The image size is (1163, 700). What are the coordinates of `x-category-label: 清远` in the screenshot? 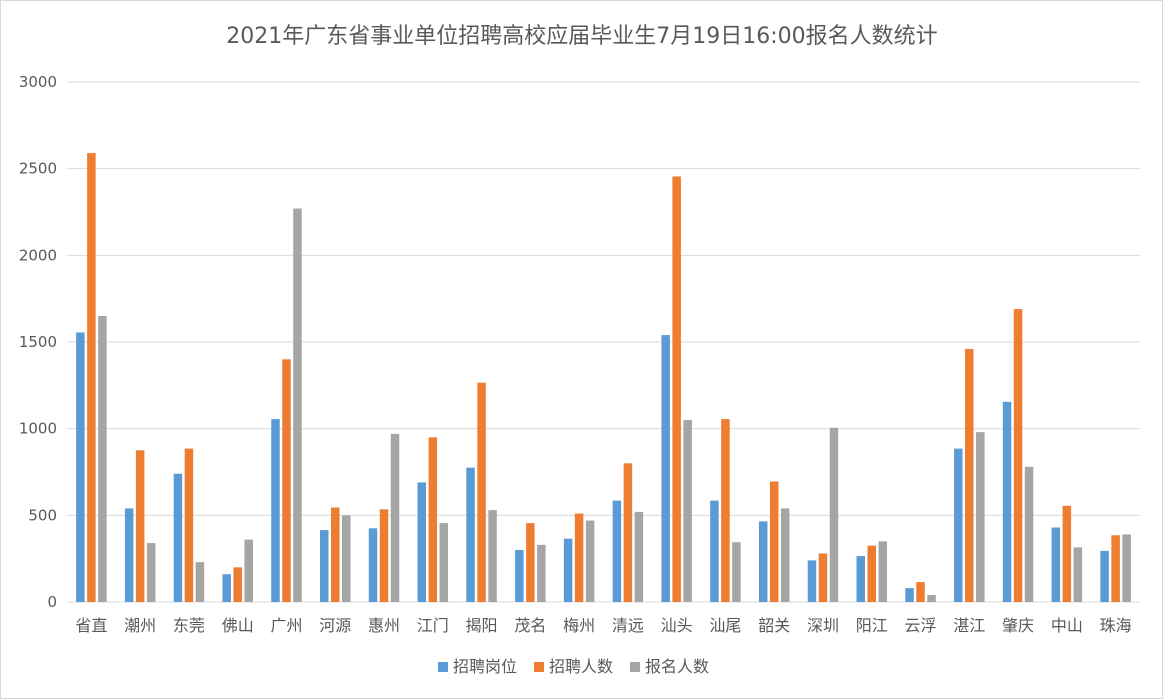 It's located at (628, 625).